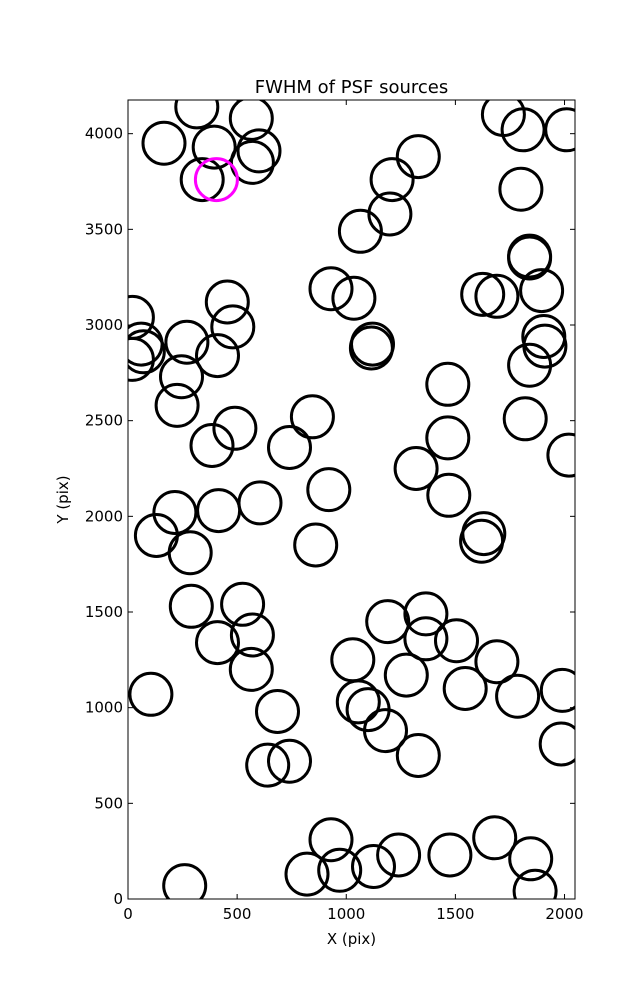 The height and width of the screenshot is (1000, 637). I want to click on y-tick-label: 2500, so click(104, 421).